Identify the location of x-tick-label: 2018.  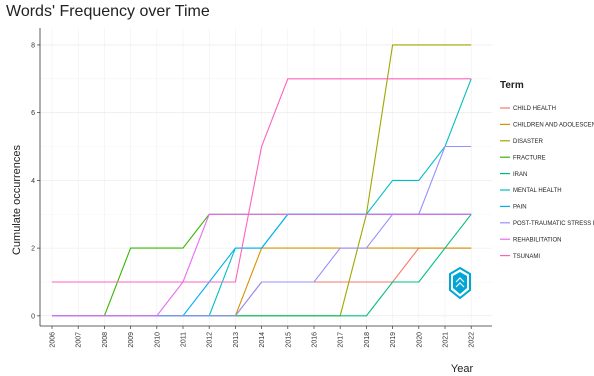
(367, 340).